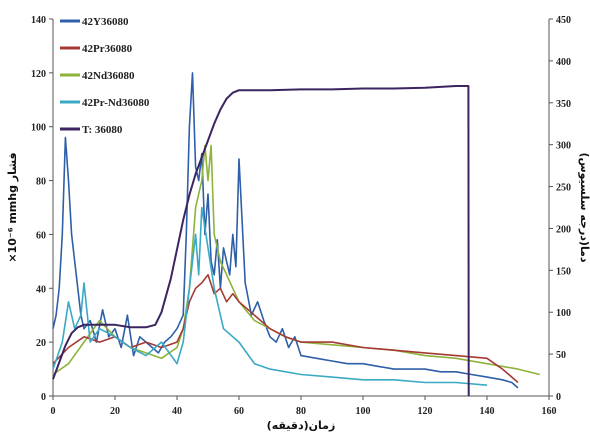 Image resolution: width=590 pixels, height=438 pixels. What do you see at coordinates (563, 313) in the screenshot?
I see `y2-tick-label: 100` at bounding box center [563, 313].